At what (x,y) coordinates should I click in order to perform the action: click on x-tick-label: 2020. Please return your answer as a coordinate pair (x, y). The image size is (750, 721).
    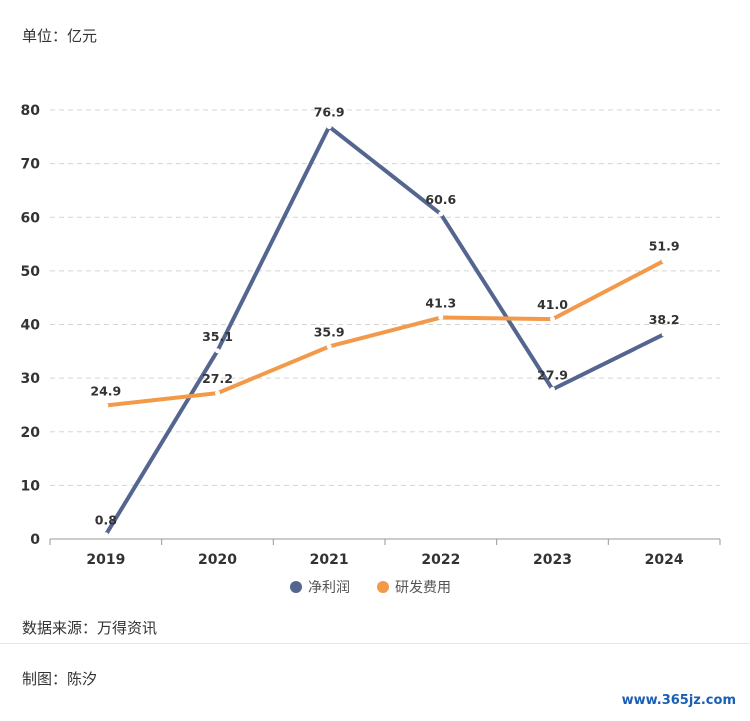
    Looking at the image, I should click on (217, 560).